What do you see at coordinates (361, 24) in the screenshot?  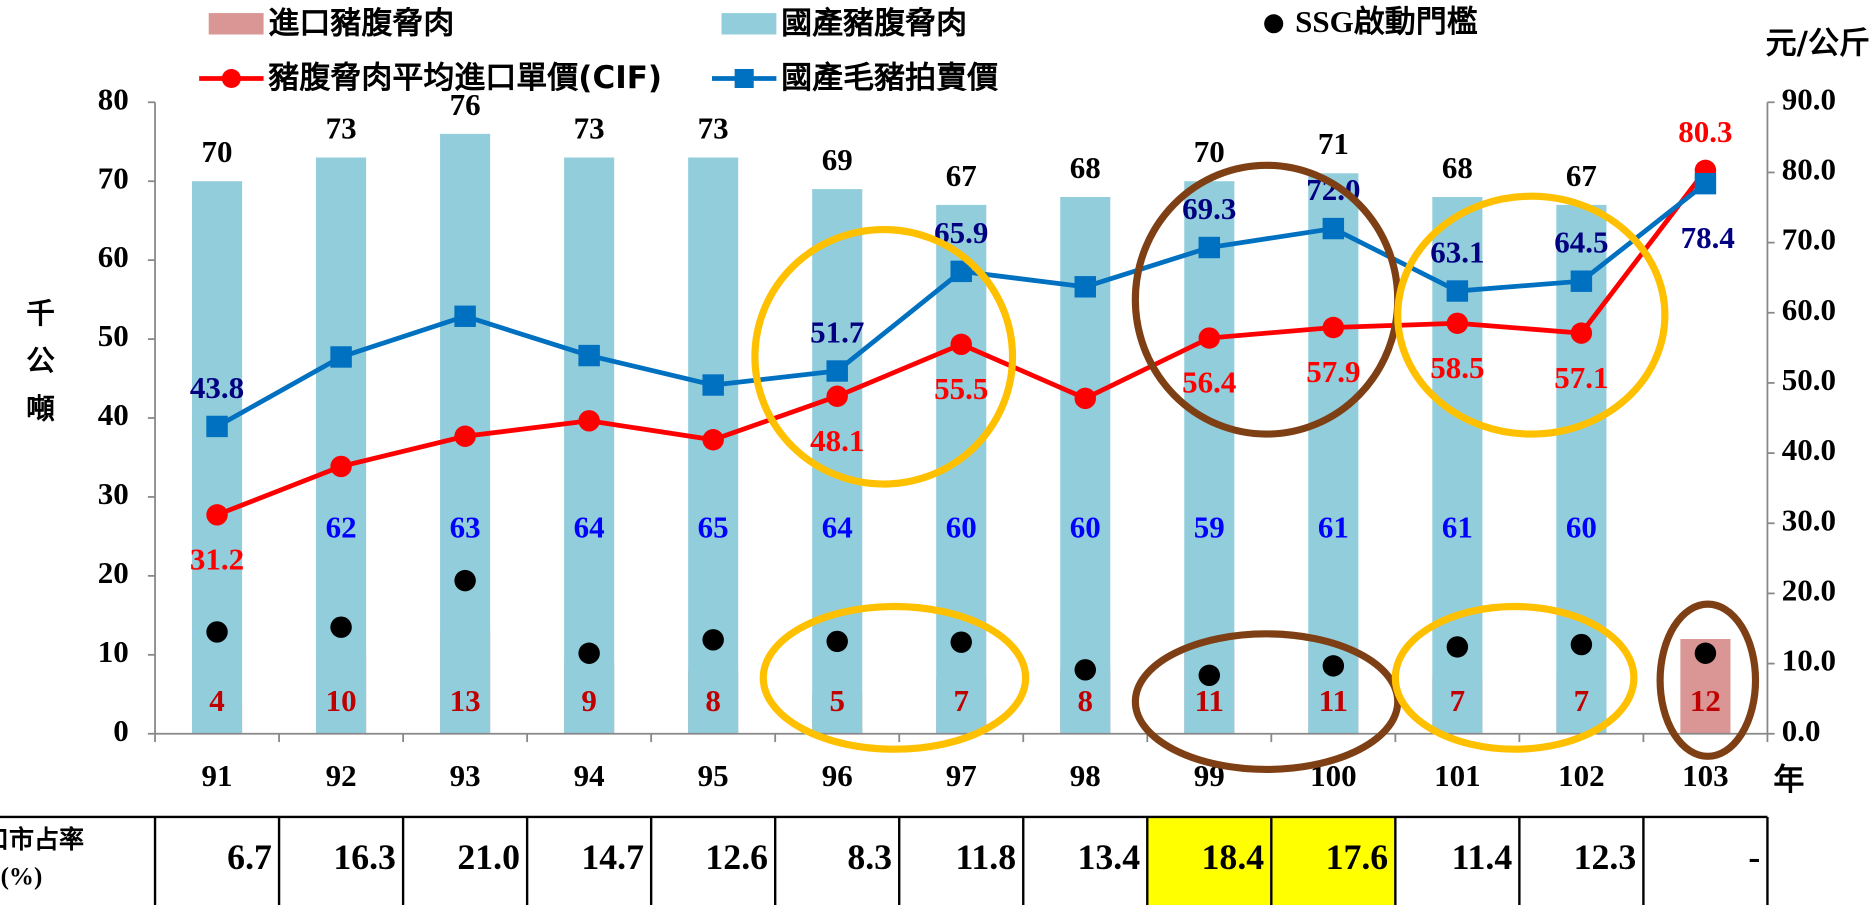 I see `legend-label: 進口豬腹脅肉` at bounding box center [361, 24].